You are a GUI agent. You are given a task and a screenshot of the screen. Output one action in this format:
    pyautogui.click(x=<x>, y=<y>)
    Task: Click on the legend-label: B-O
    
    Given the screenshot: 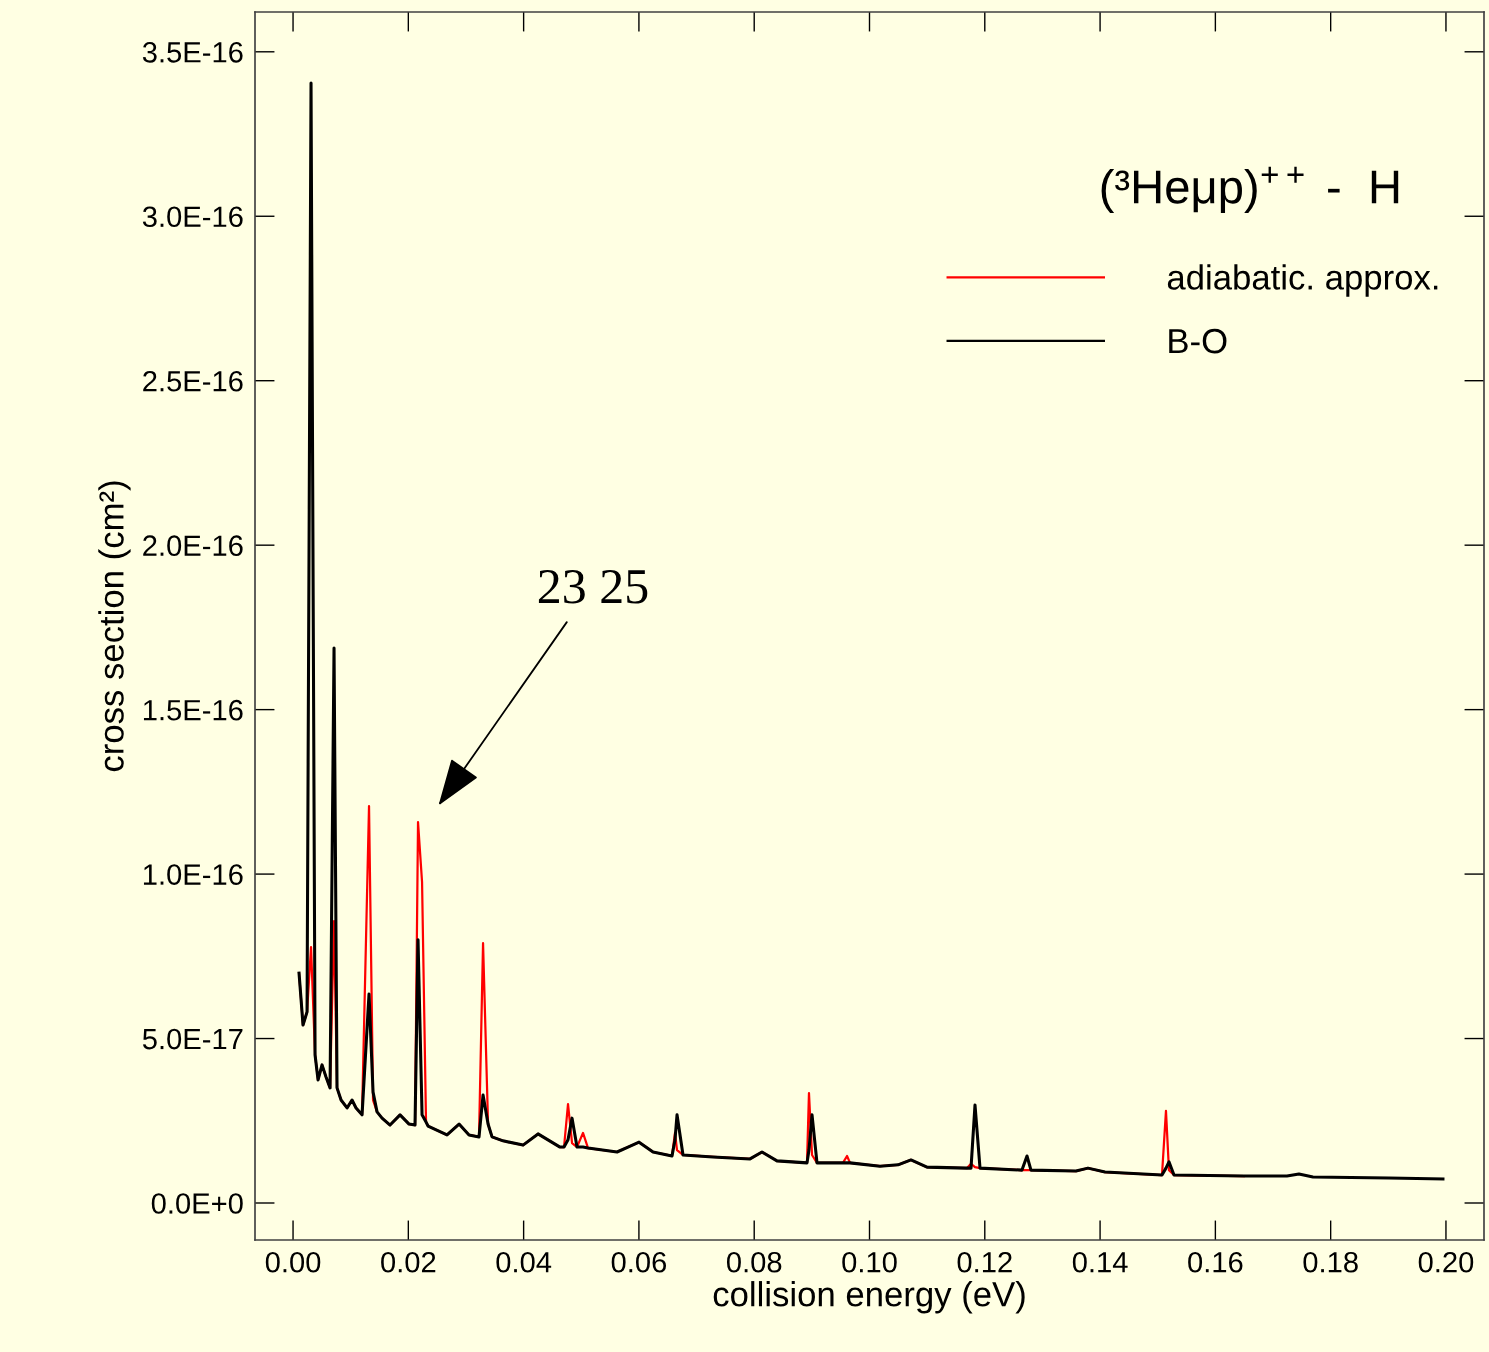 What is the action you would take?
    pyautogui.click(x=1198, y=341)
    